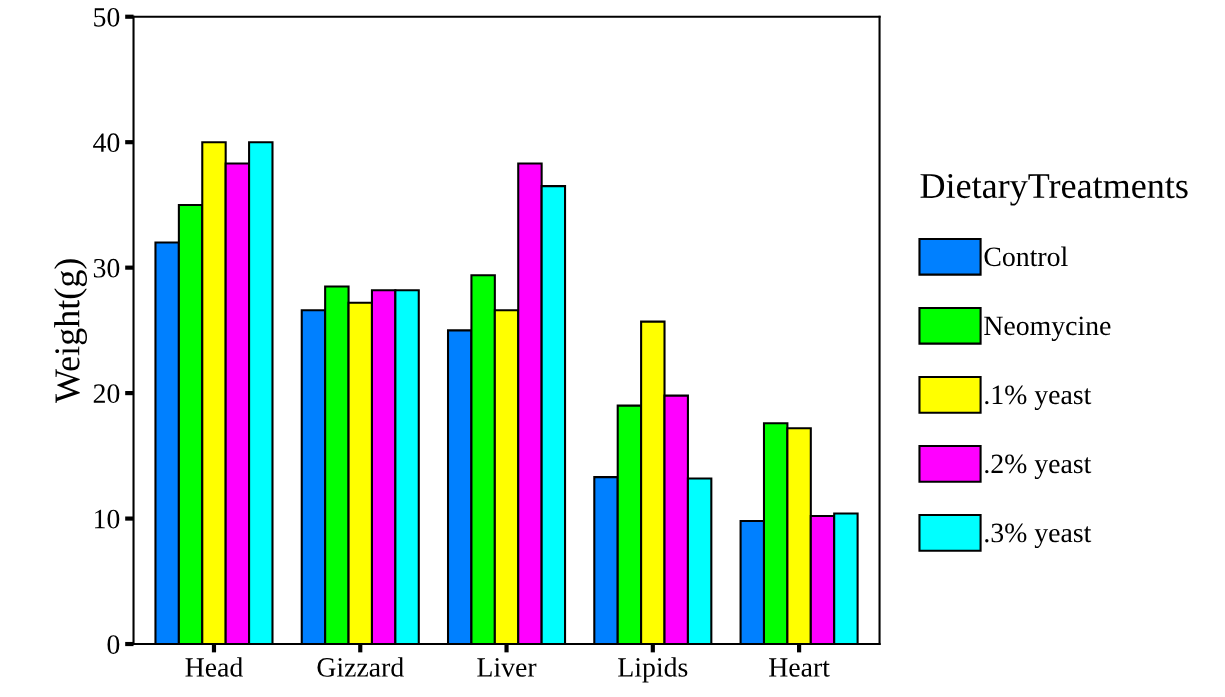 The width and height of the screenshot is (1225, 697). What do you see at coordinates (107, 17) in the screenshot?
I see `y-tick-label: 50` at bounding box center [107, 17].